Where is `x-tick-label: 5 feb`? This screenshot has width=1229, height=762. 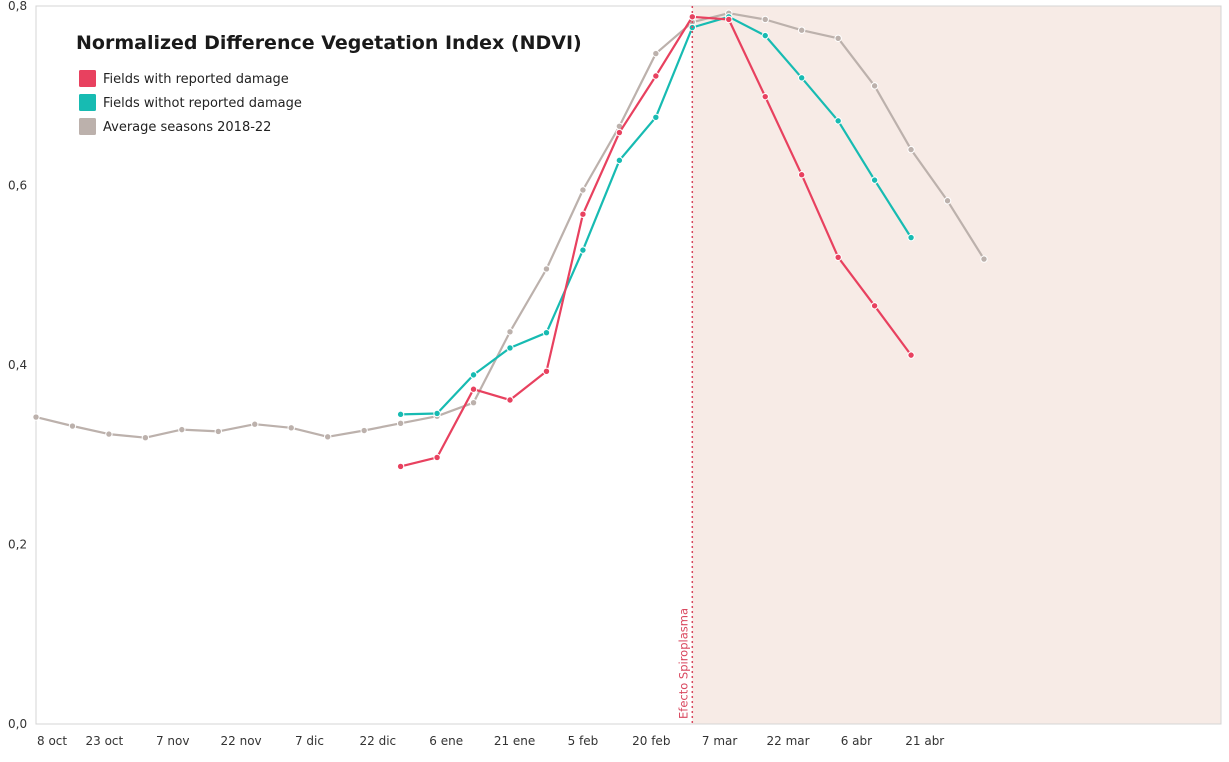
x-tick-label: 5 feb is located at coordinates (583, 741).